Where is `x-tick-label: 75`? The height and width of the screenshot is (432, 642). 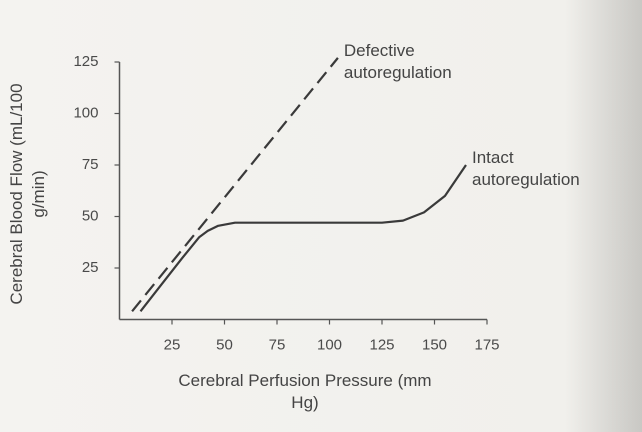 x-tick-label: 75 is located at coordinates (277, 344).